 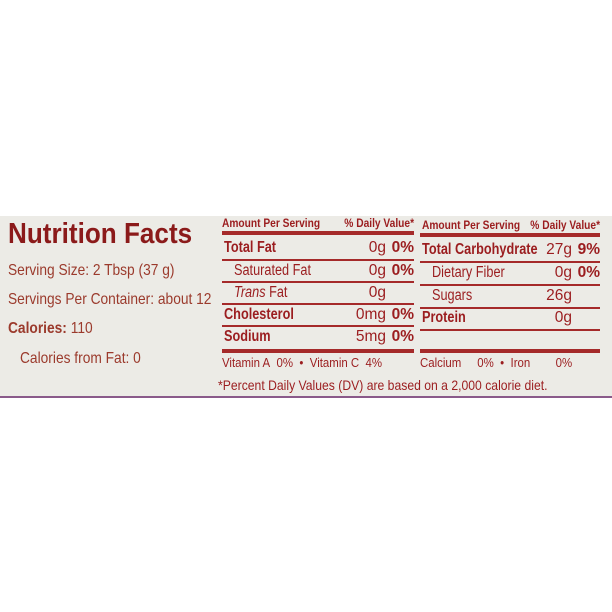 What do you see at coordinates (302, 362) in the screenshot?
I see `vitamins-row: Vitamin A 0% • Vitamin C 4%` at bounding box center [302, 362].